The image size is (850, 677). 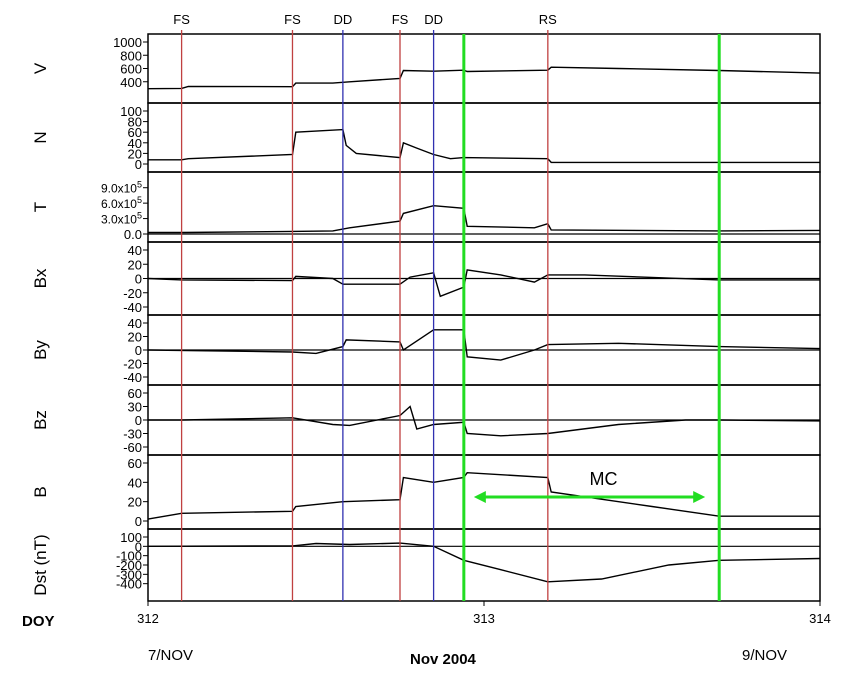 I want to click on x-tick-label: 314, so click(x=820, y=618).